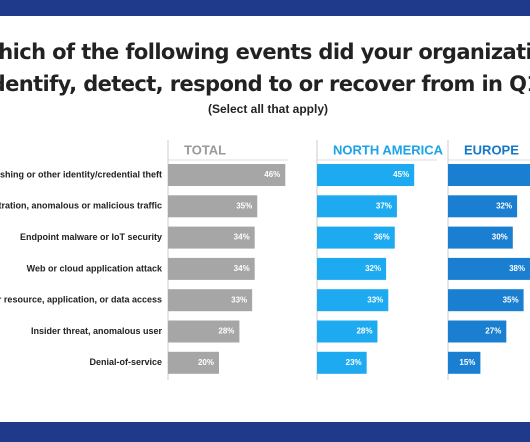  What do you see at coordinates (500, 237) in the screenshot?
I see `value-label: 30%` at bounding box center [500, 237].